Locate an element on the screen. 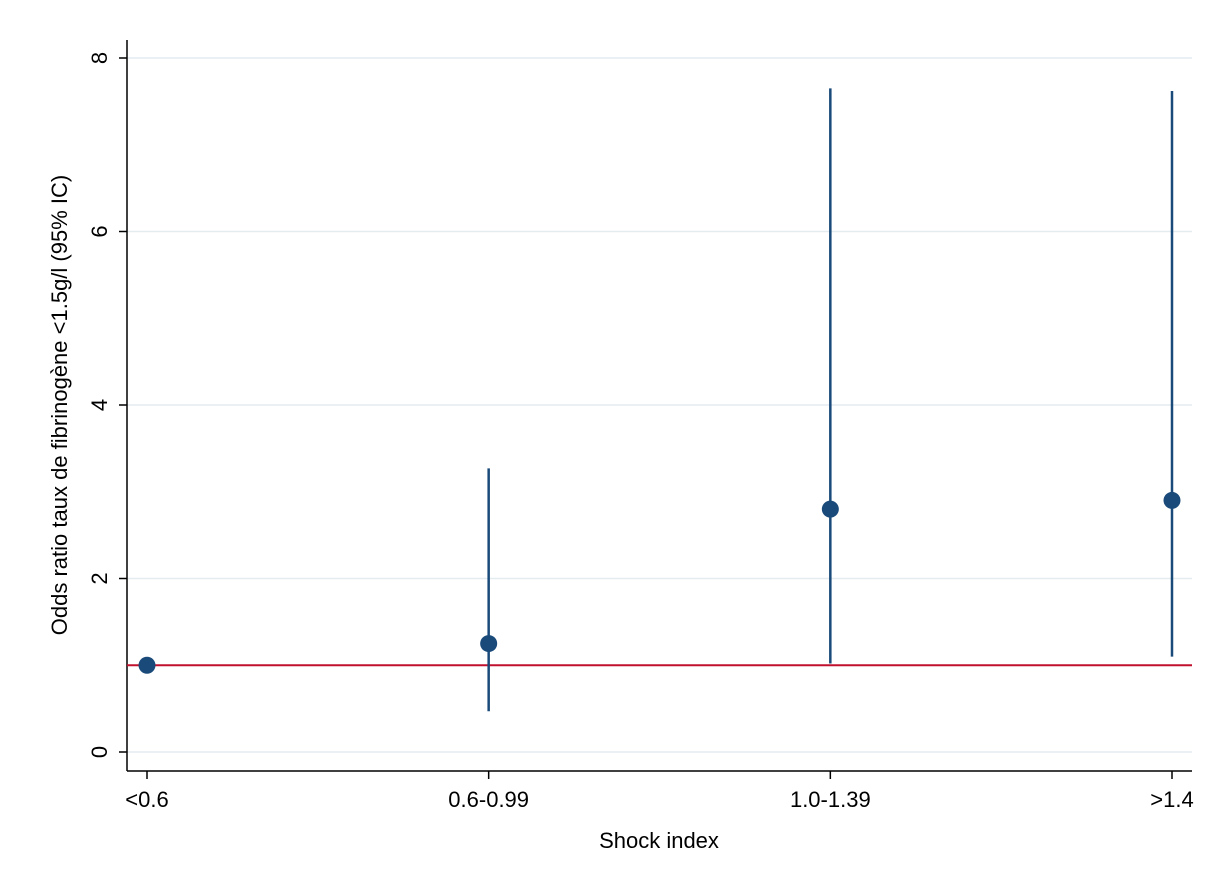  x-axis-title: Shock index is located at coordinates (659, 840).